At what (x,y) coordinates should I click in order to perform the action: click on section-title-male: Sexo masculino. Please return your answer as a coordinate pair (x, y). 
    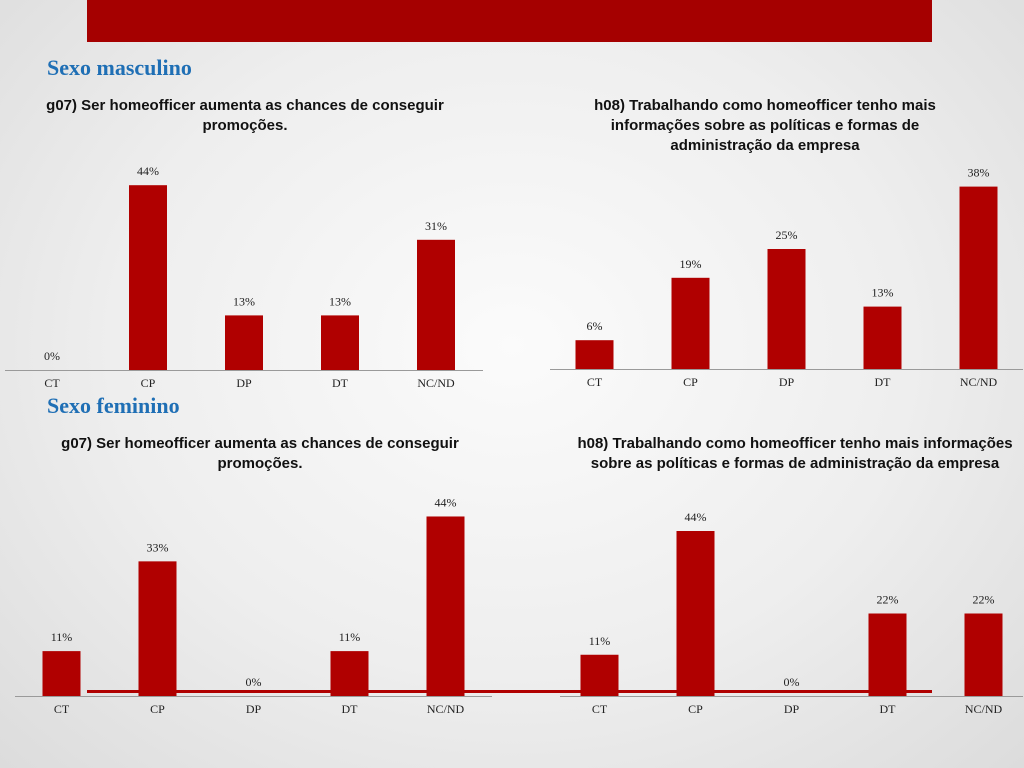
    Looking at the image, I should click on (119, 67).